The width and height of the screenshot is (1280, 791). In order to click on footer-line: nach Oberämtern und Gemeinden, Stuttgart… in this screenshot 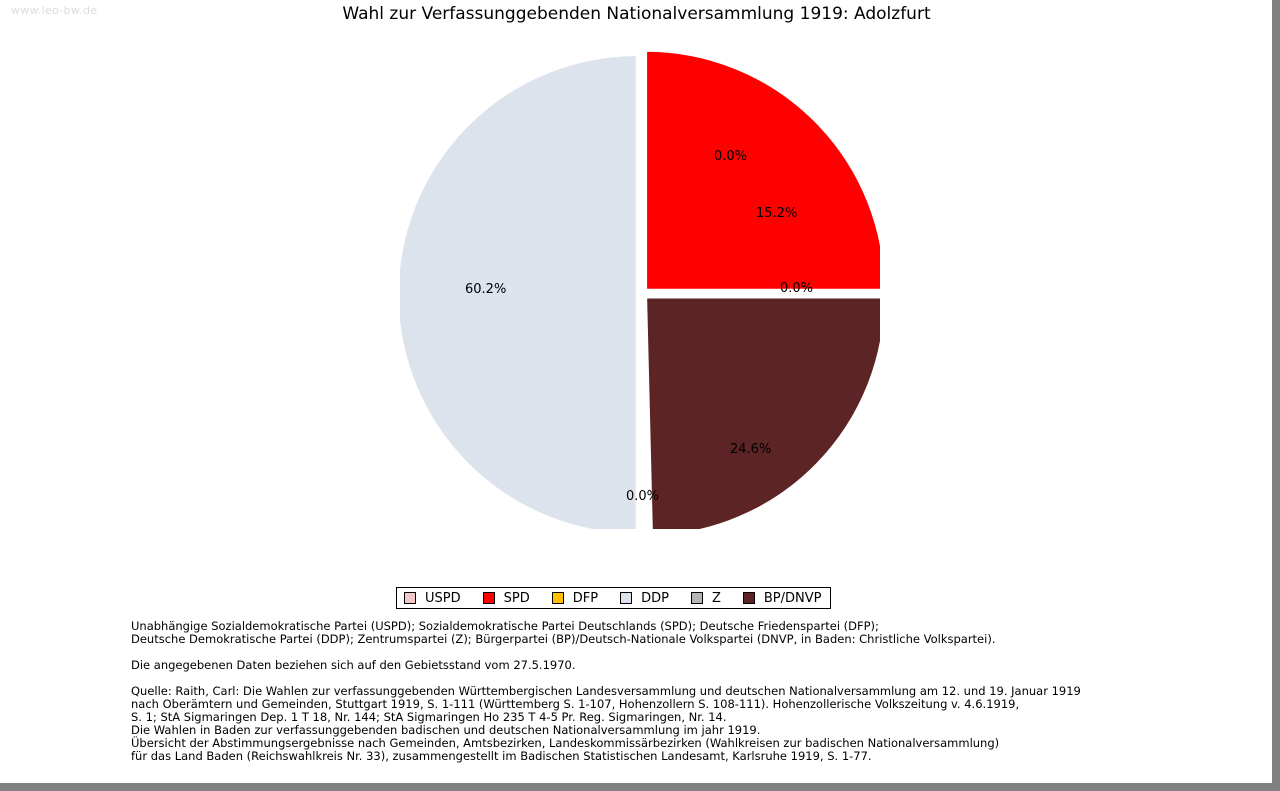, I will do `click(575, 704)`.